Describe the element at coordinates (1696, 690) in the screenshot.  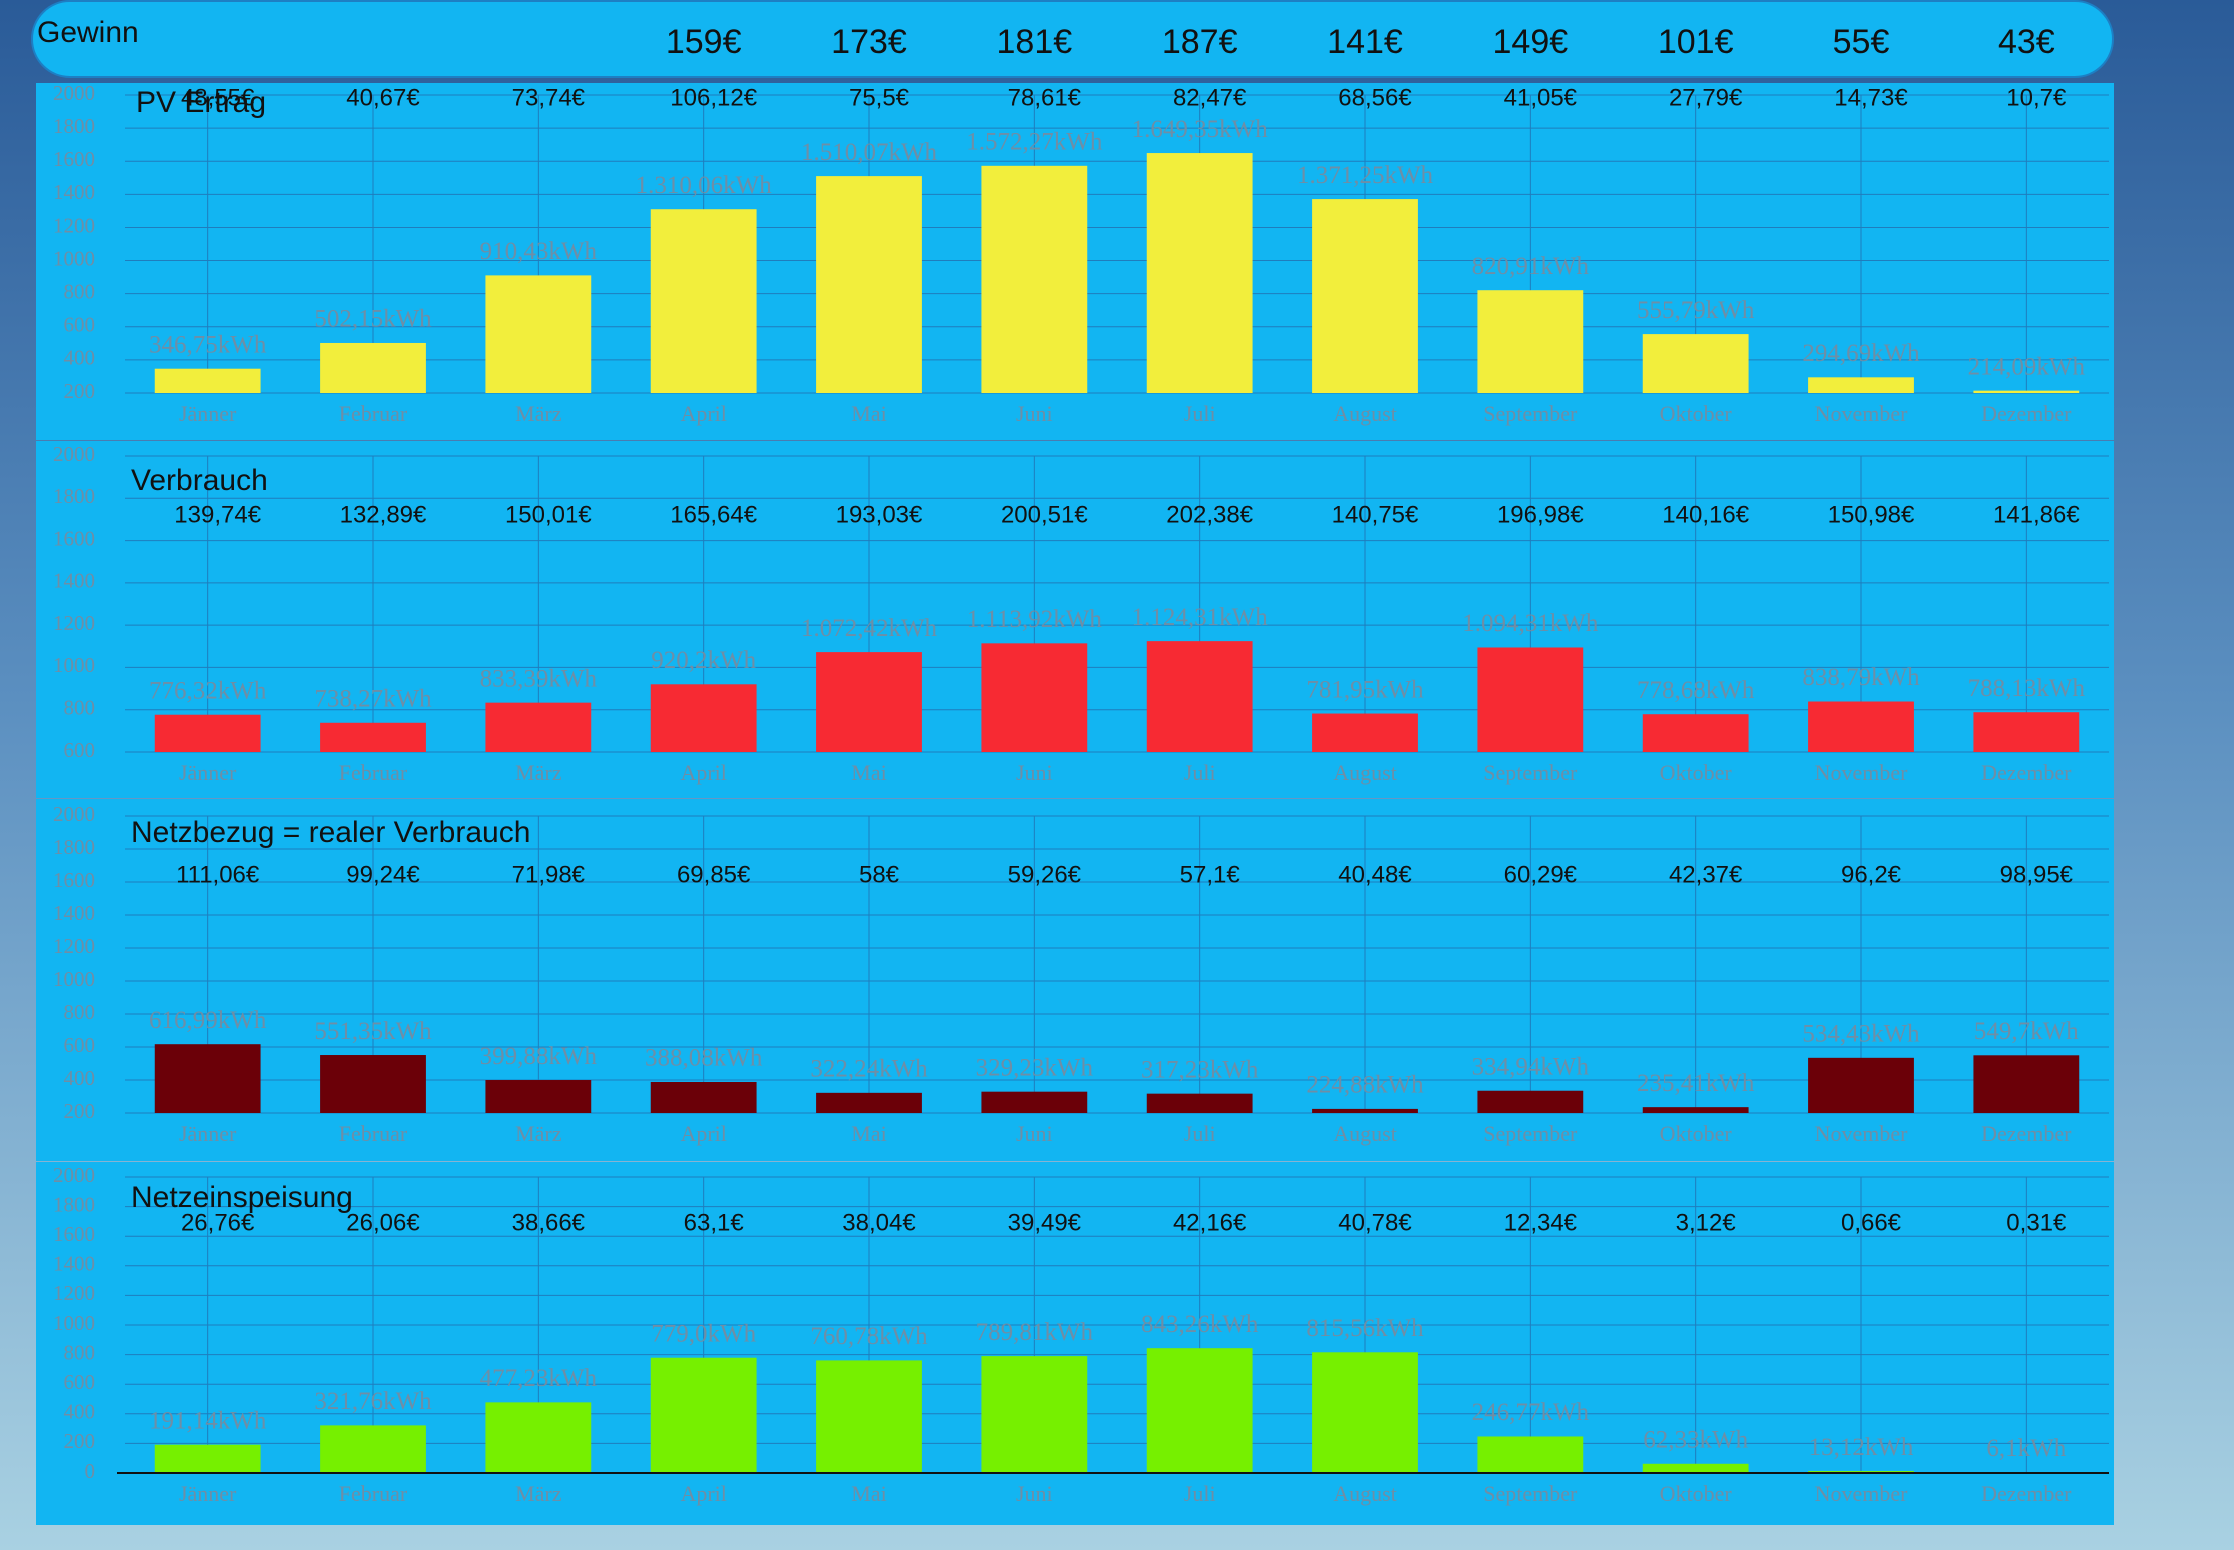
I see `value-label: 778,68kWh` at that location.